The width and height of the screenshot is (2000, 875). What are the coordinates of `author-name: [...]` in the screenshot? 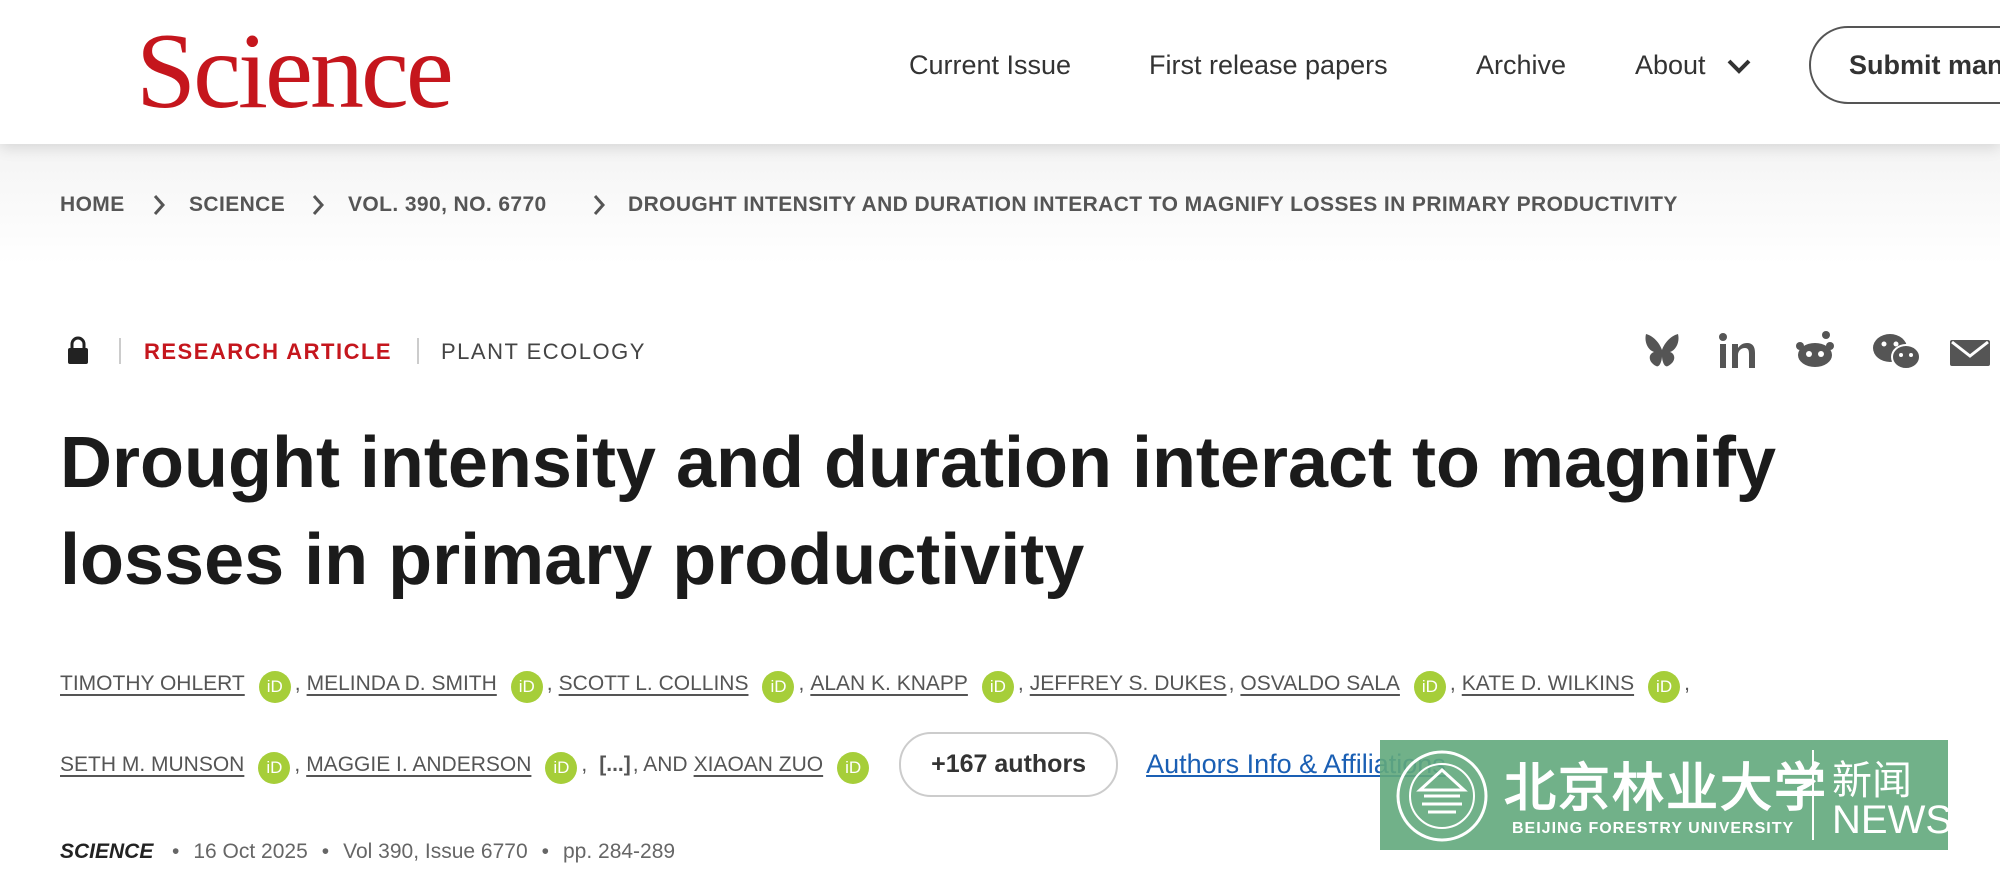 It's located at (615, 764).